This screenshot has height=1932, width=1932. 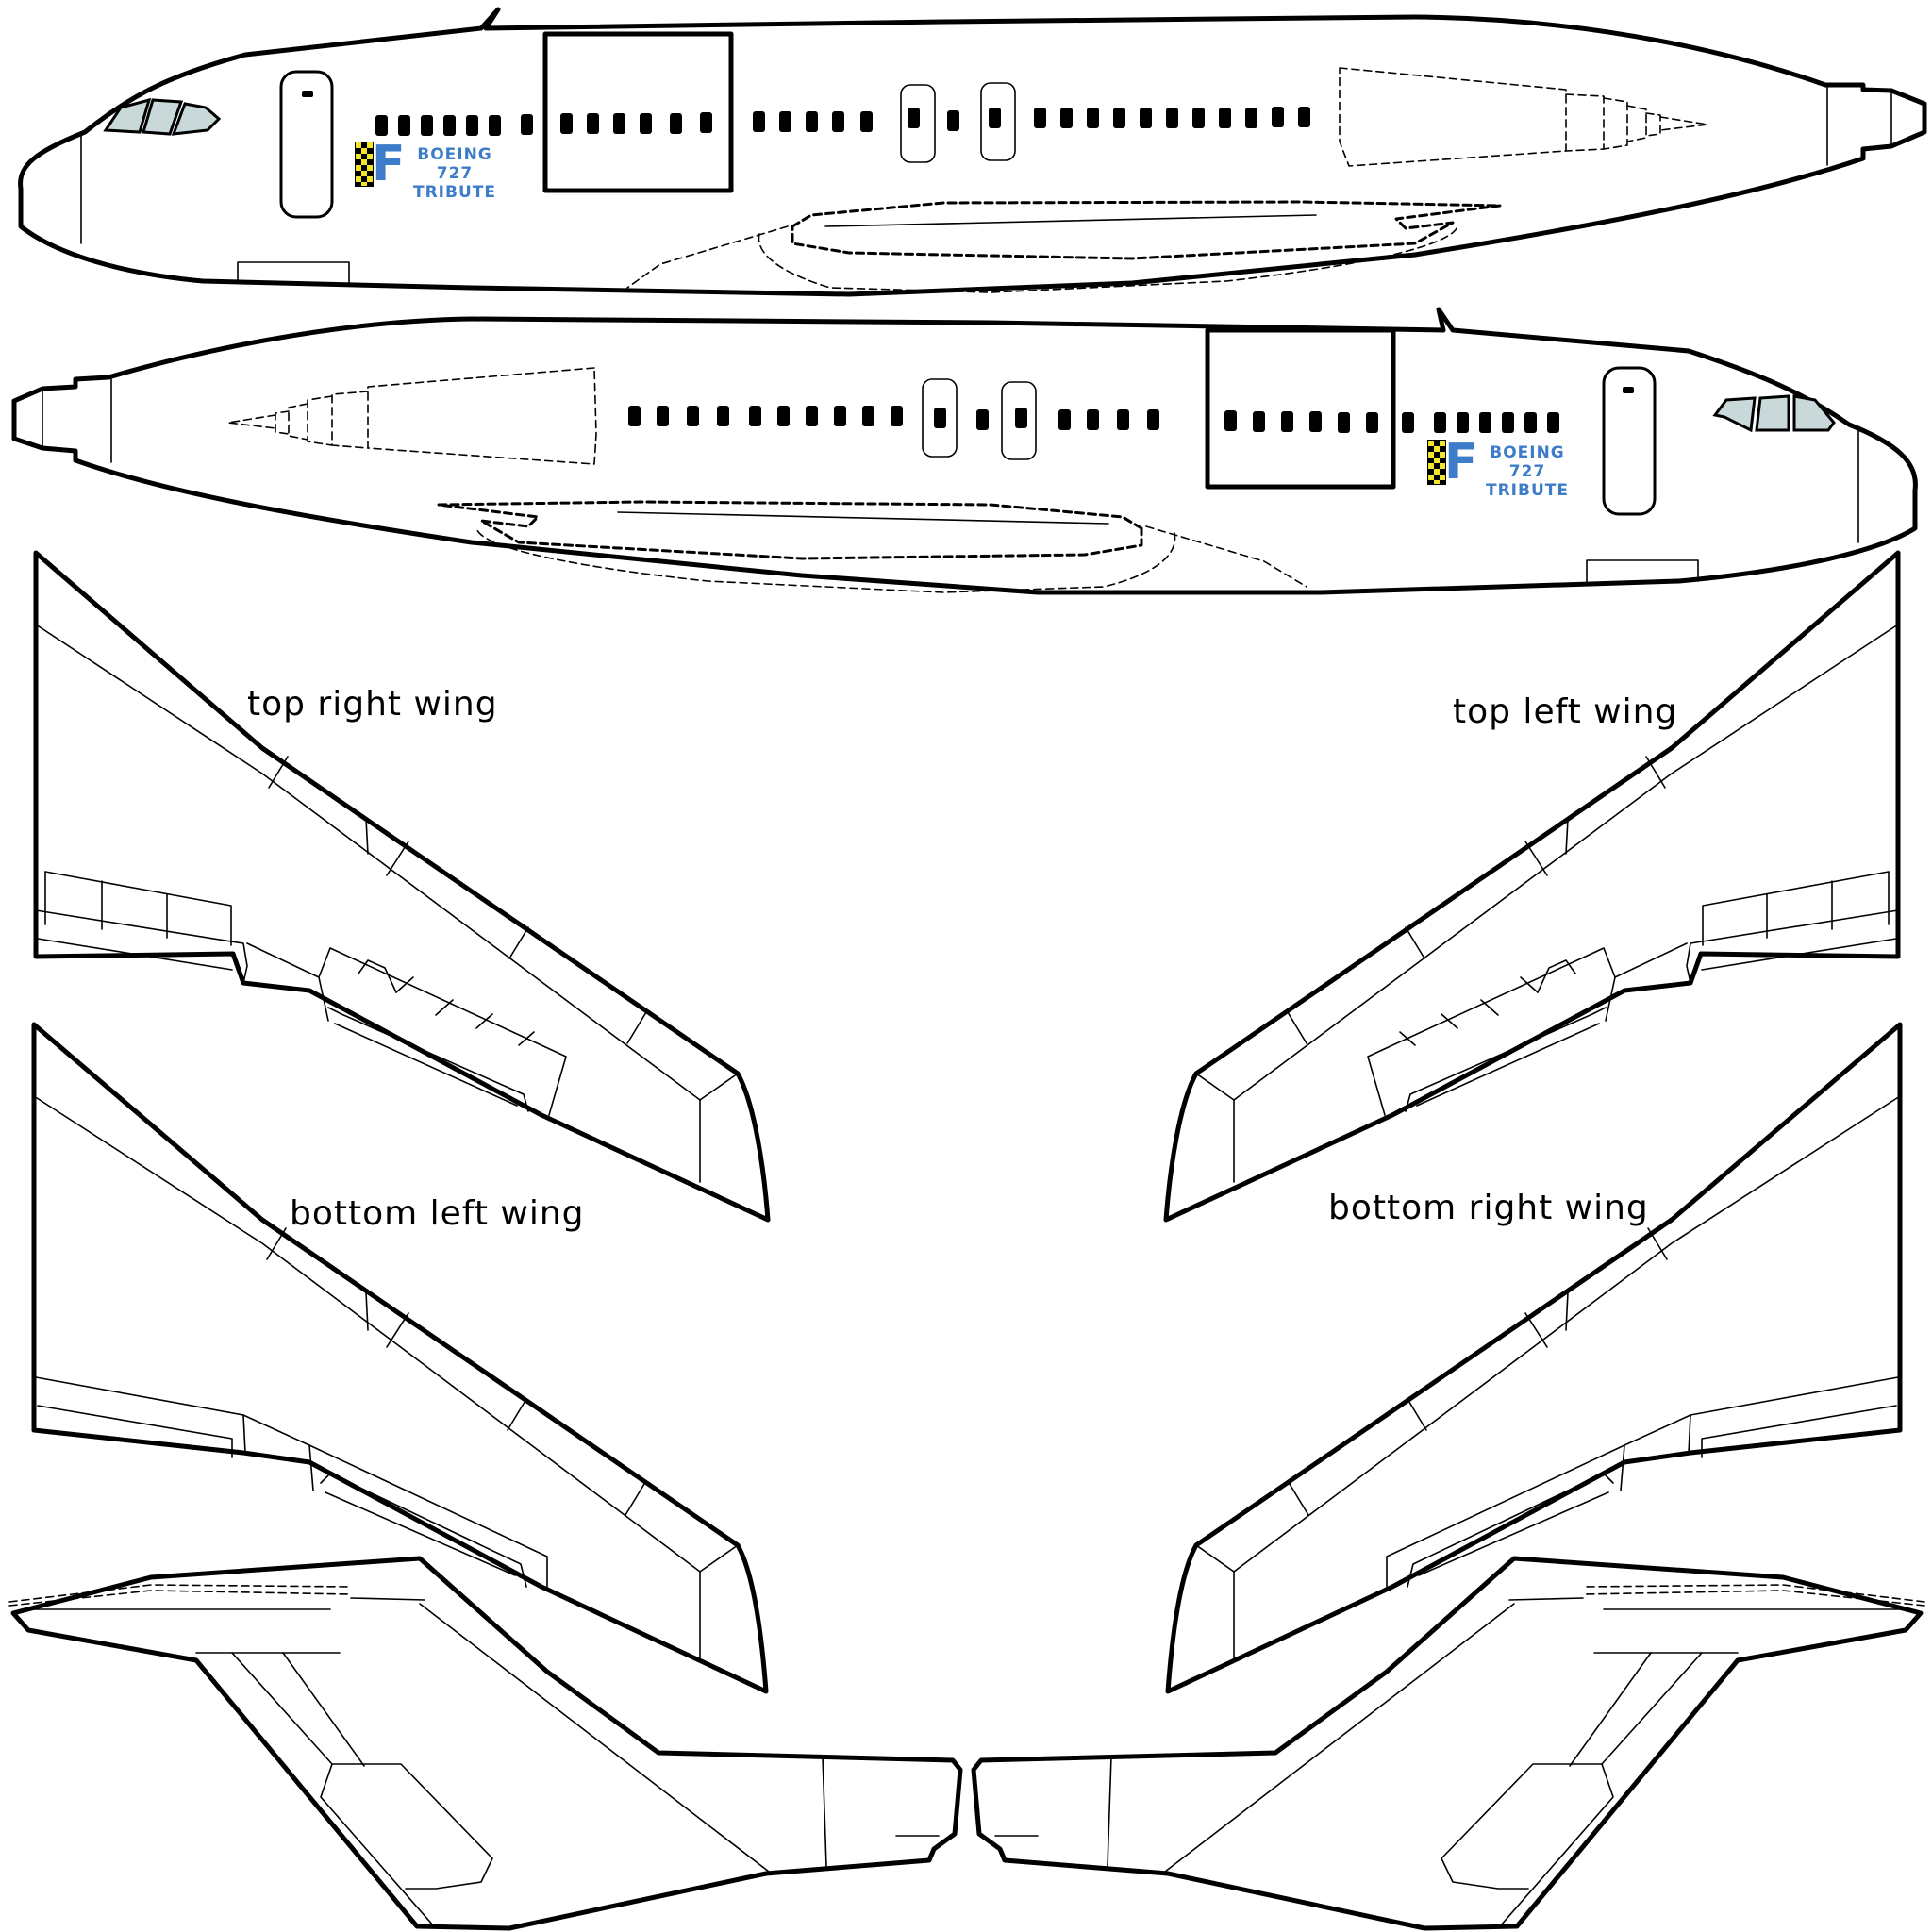 I want to click on logo-line1-bottom: BOEING 727, so click(x=1527, y=462).